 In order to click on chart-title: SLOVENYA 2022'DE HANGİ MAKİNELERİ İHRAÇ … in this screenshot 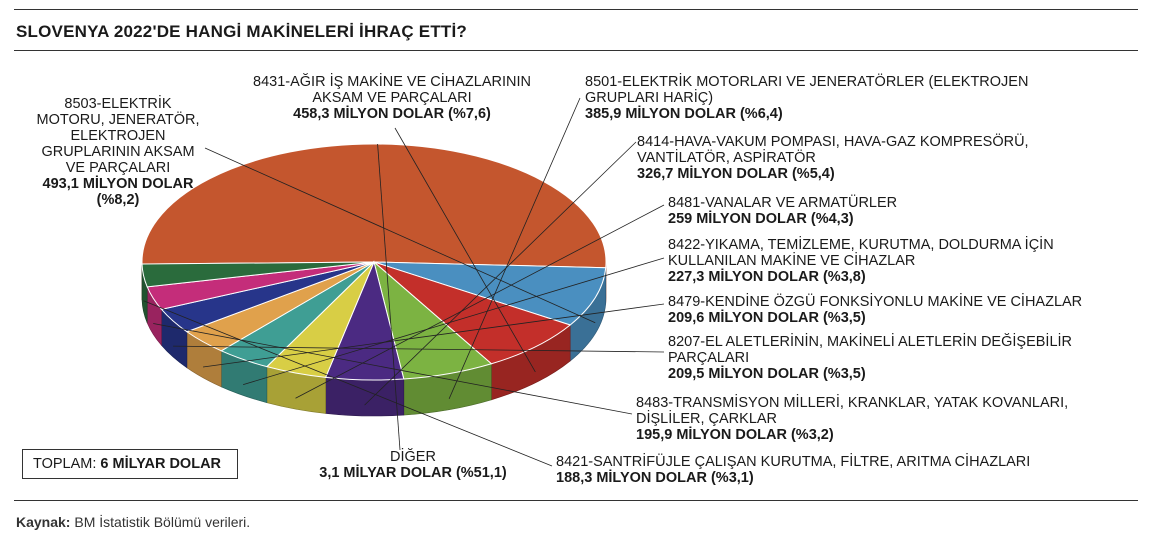, I will do `click(242, 31)`.